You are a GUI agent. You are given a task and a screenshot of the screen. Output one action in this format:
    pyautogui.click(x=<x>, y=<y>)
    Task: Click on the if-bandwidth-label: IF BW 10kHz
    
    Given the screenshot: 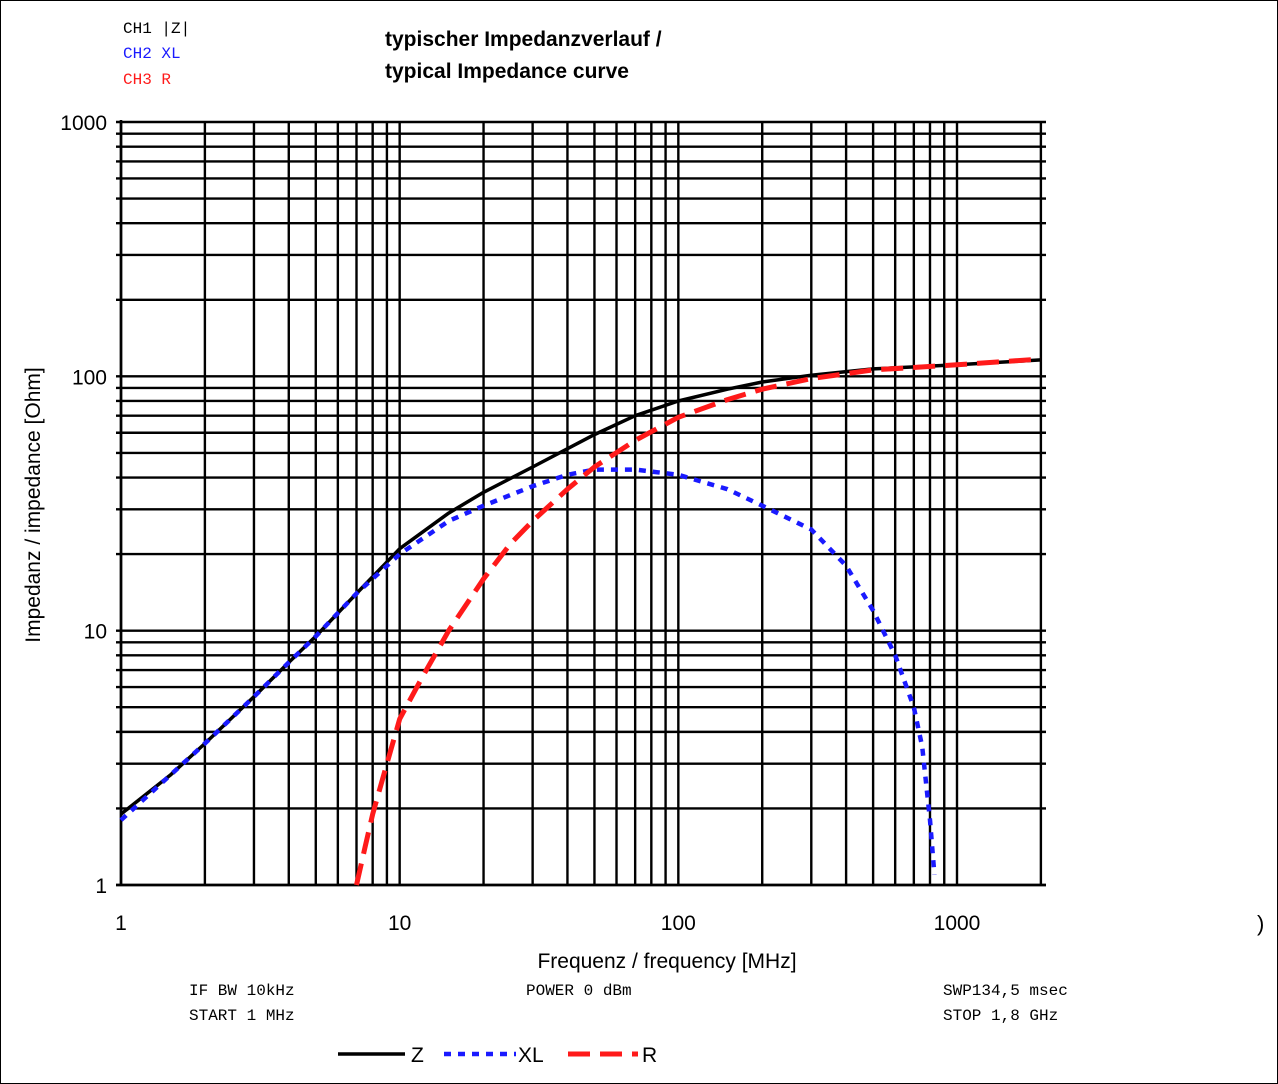 What is the action you would take?
    pyautogui.click(x=242, y=991)
    